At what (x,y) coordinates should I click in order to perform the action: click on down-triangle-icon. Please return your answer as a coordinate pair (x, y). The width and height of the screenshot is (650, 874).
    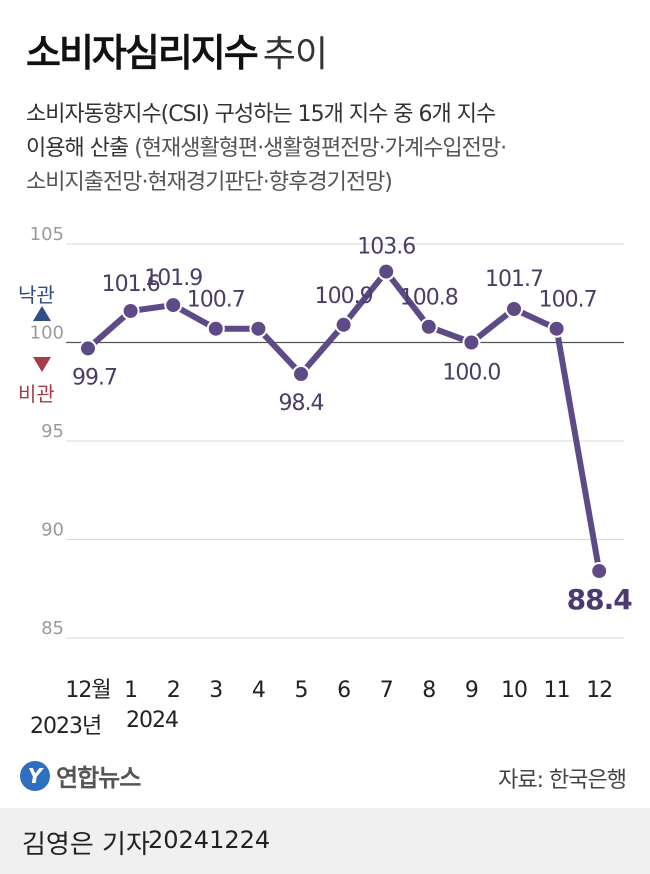
    Looking at the image, I should click on (42, 364).